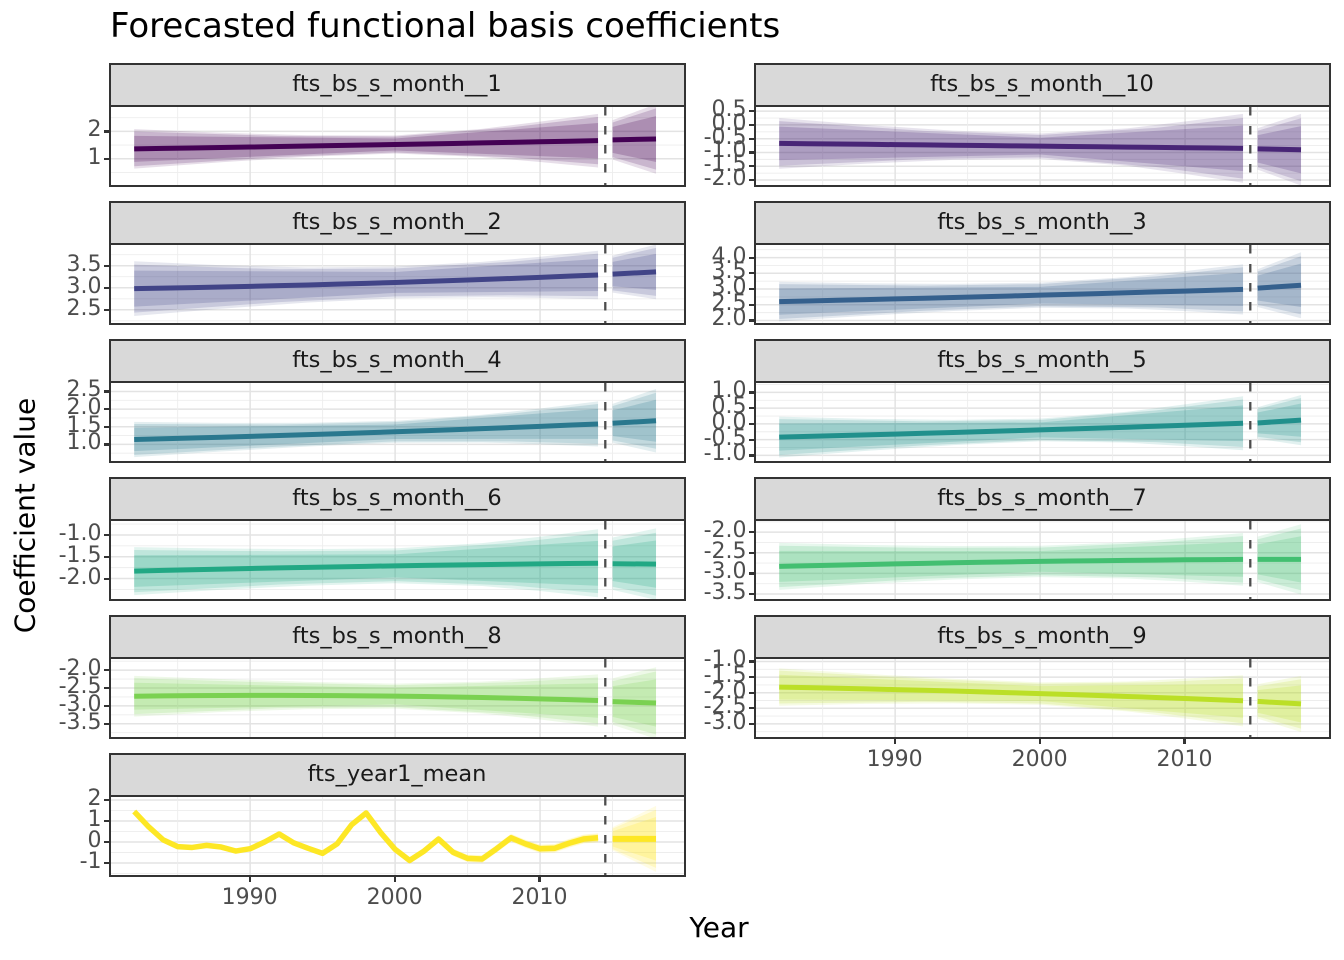  I want to click on facet-panel-fts_year1_mean, so click(397, 837).